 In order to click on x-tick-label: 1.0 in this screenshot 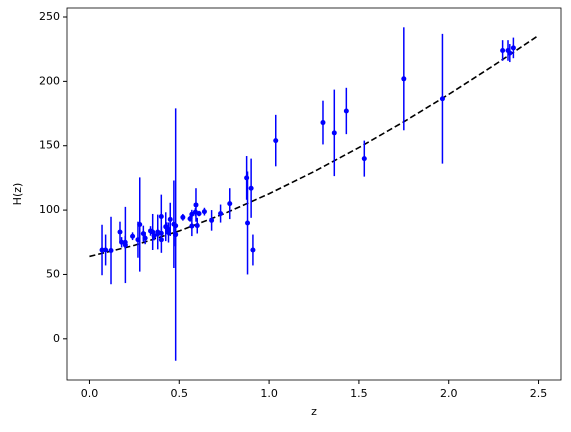, I will do `click(269, 393)`.